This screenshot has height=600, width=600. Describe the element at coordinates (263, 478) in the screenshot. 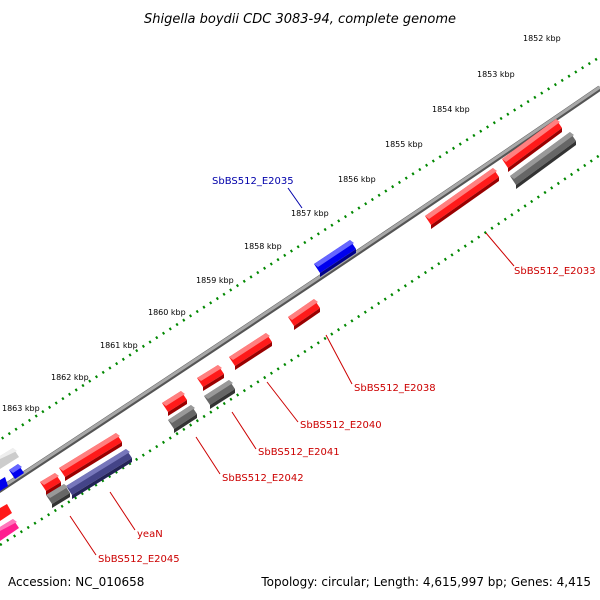

I see `gene-label-e2042: SbBS512_E2042` at that location.